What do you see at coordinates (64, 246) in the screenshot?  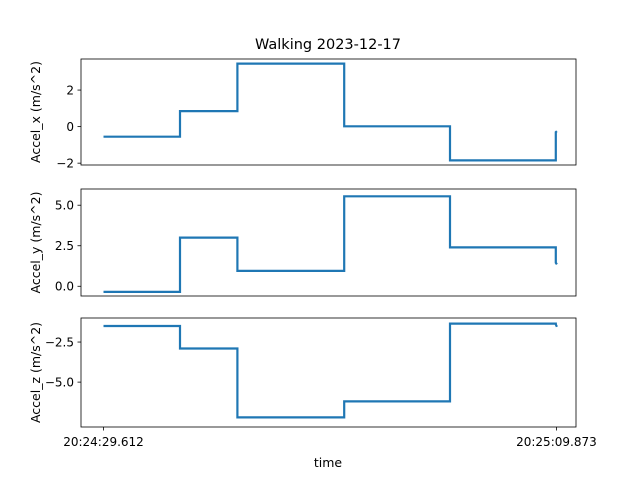 I see `y-tick-label: 2.5` at bounding box center [64, 246].